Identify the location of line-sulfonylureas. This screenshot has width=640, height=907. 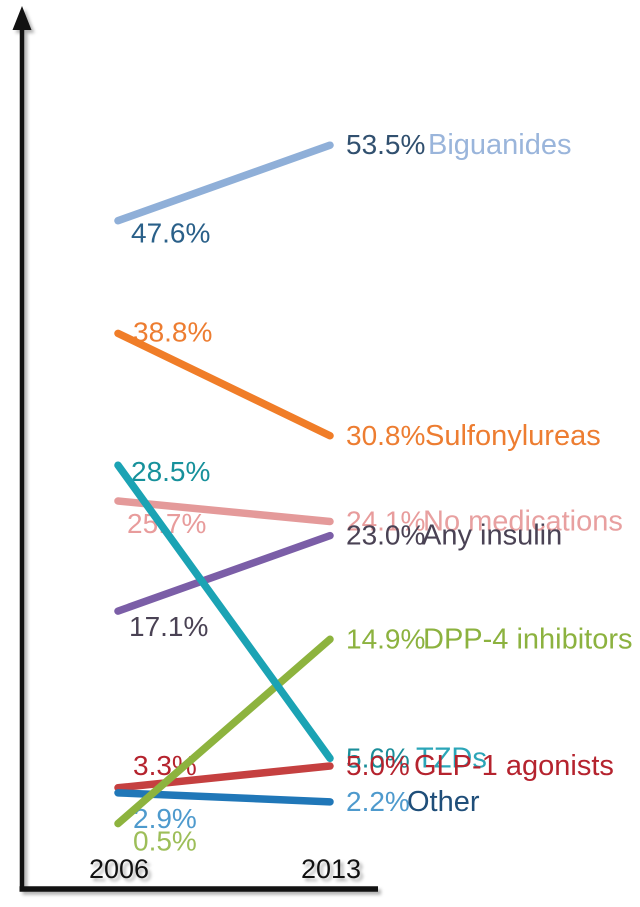
(224, 384).